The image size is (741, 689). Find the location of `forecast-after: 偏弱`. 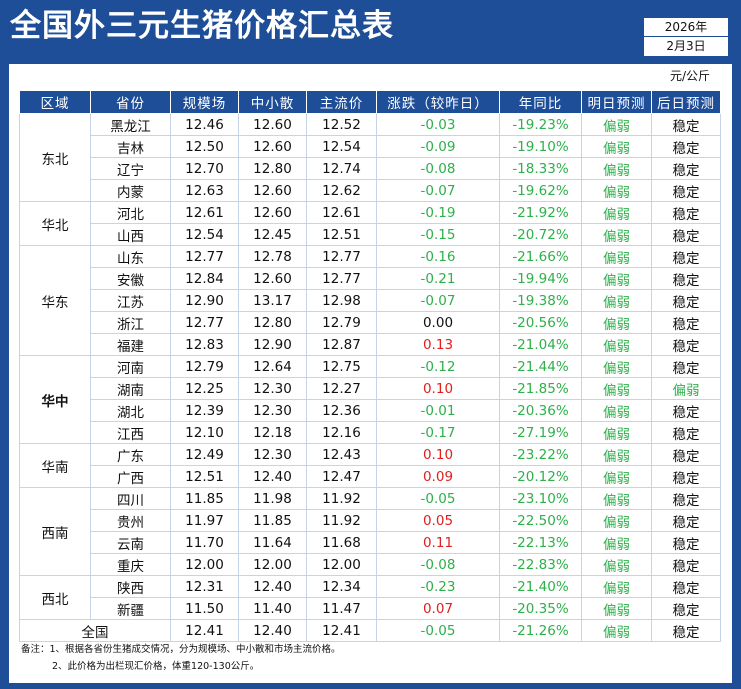

forecast-after: 偏弱 is located at coordinates (686, 388).